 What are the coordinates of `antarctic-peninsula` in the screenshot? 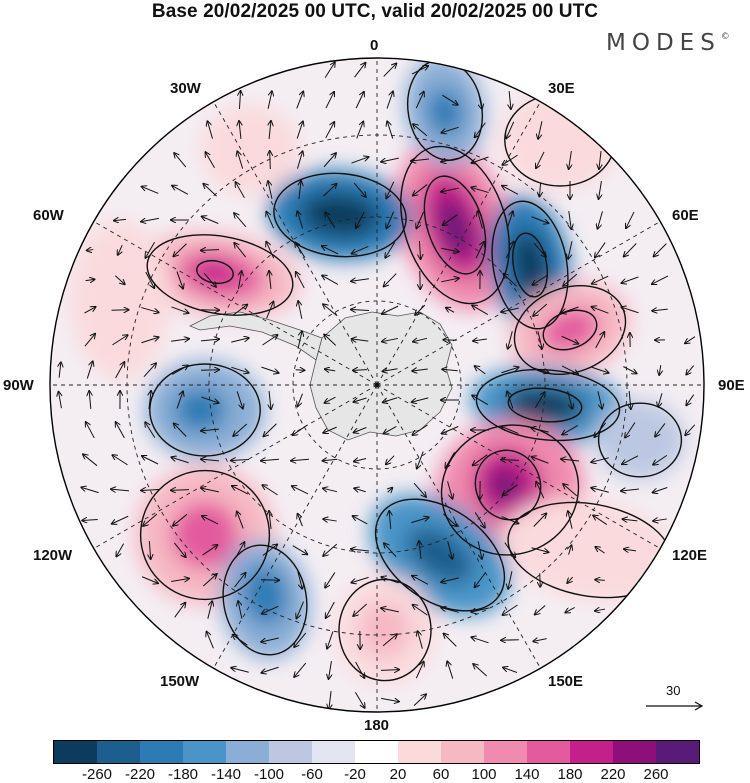 It's located at (256, 336).